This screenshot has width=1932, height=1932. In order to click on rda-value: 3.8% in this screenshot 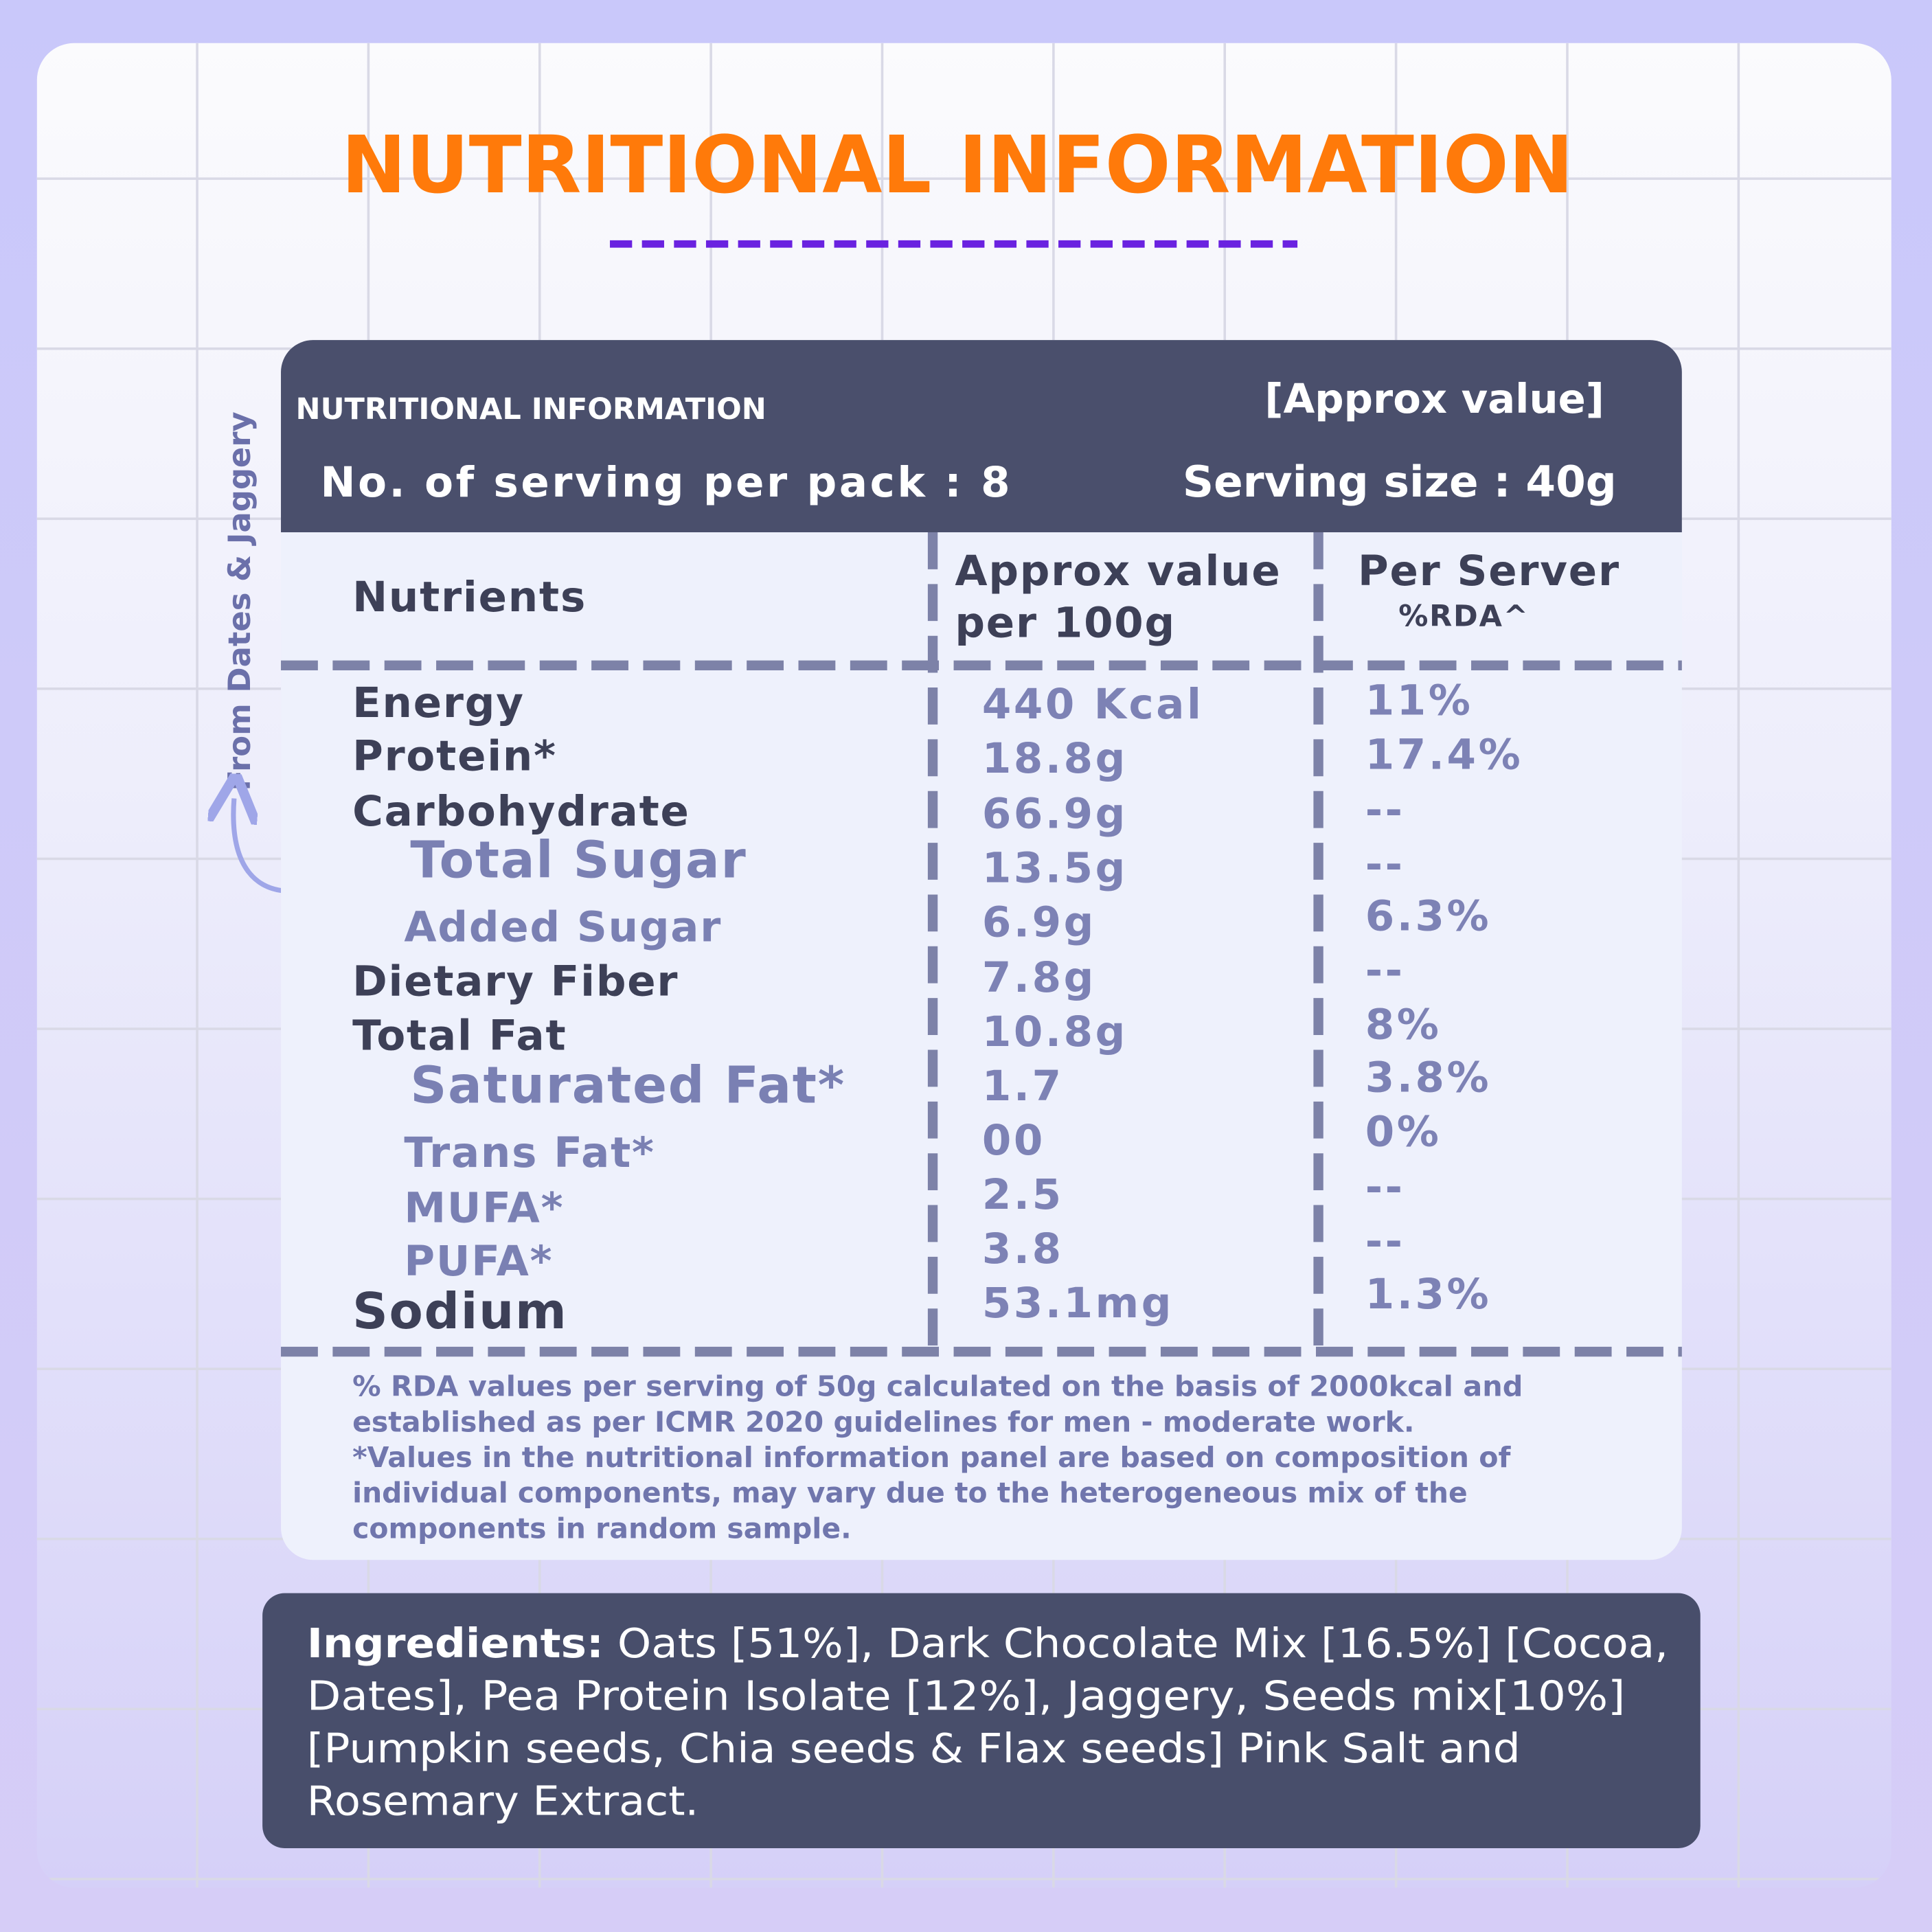, I will do `click(1428, 1077)`.